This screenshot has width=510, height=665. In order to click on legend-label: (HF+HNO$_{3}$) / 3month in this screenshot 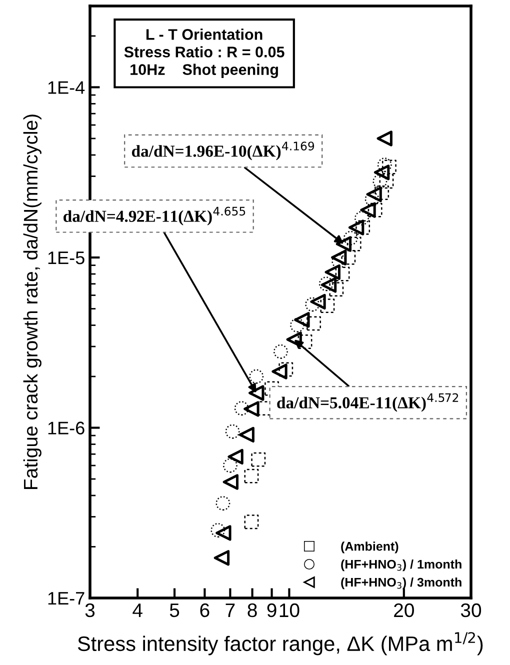, I will do `click(401, 584)`.